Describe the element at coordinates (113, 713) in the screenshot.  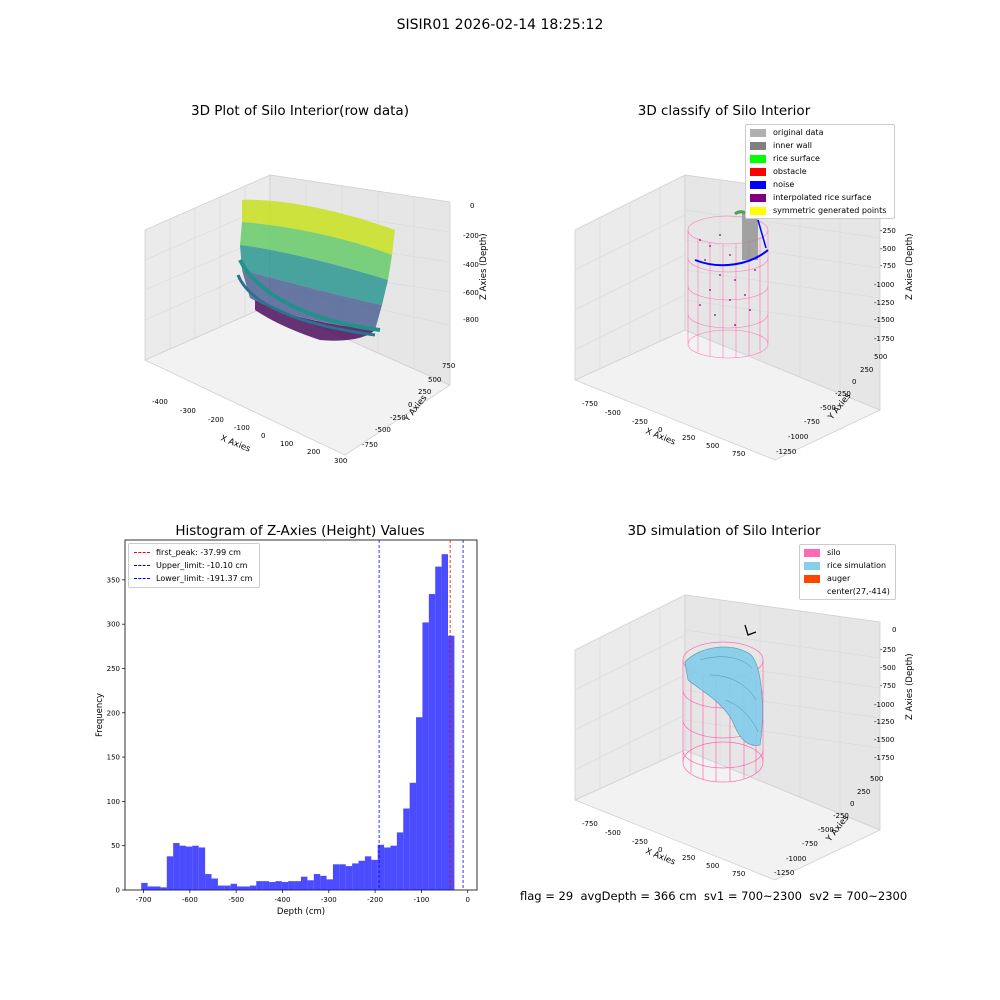
I see `y-tick-label: 200` at that location.